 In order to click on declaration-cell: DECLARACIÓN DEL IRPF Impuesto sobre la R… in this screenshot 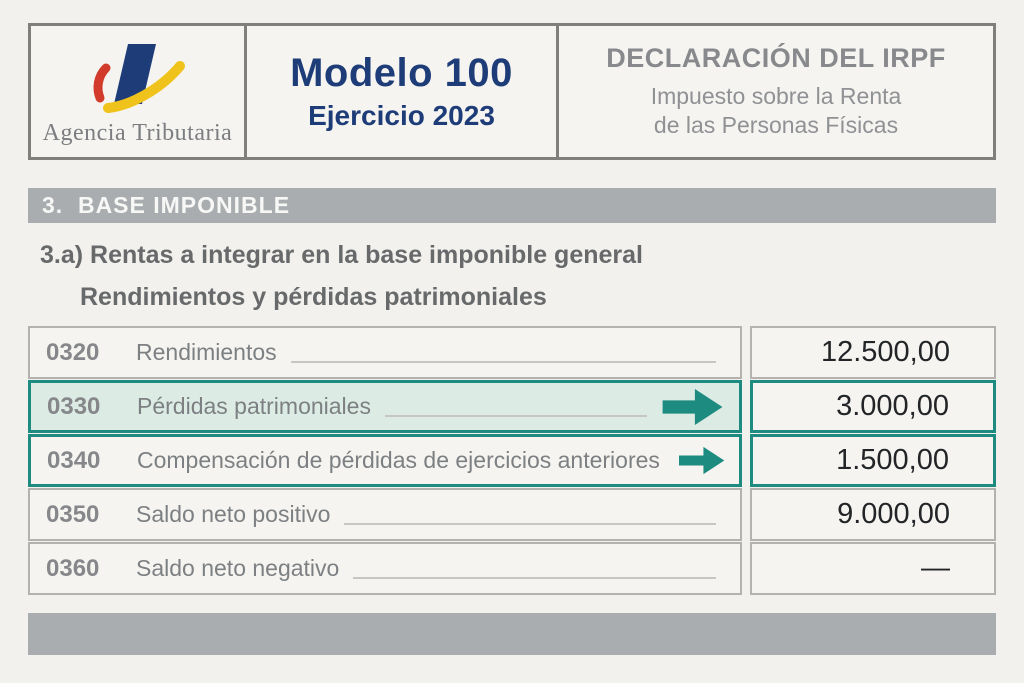, I will do `click(776, 91)`.